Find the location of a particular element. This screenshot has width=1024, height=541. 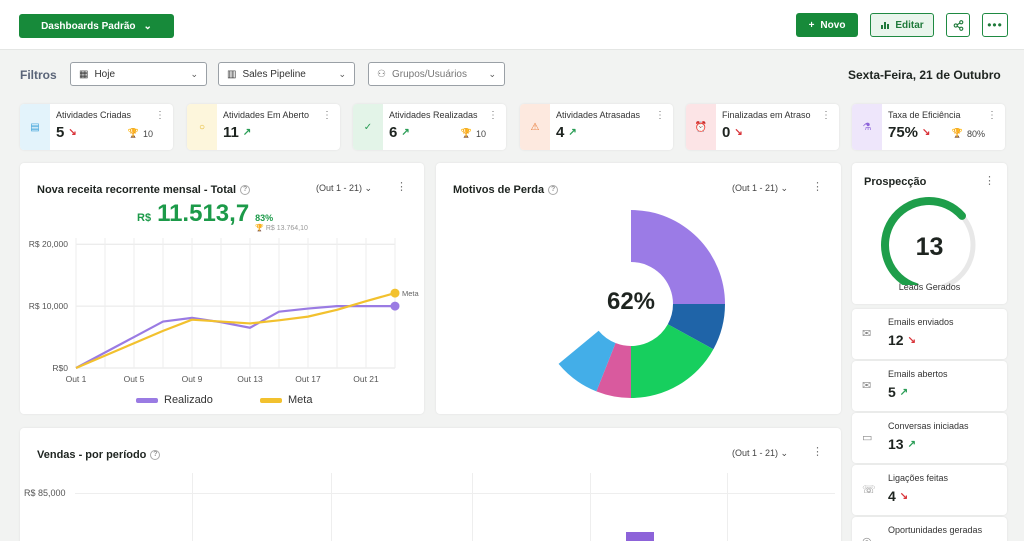

legend-meta: Meta is located at coordinates (286, 400).